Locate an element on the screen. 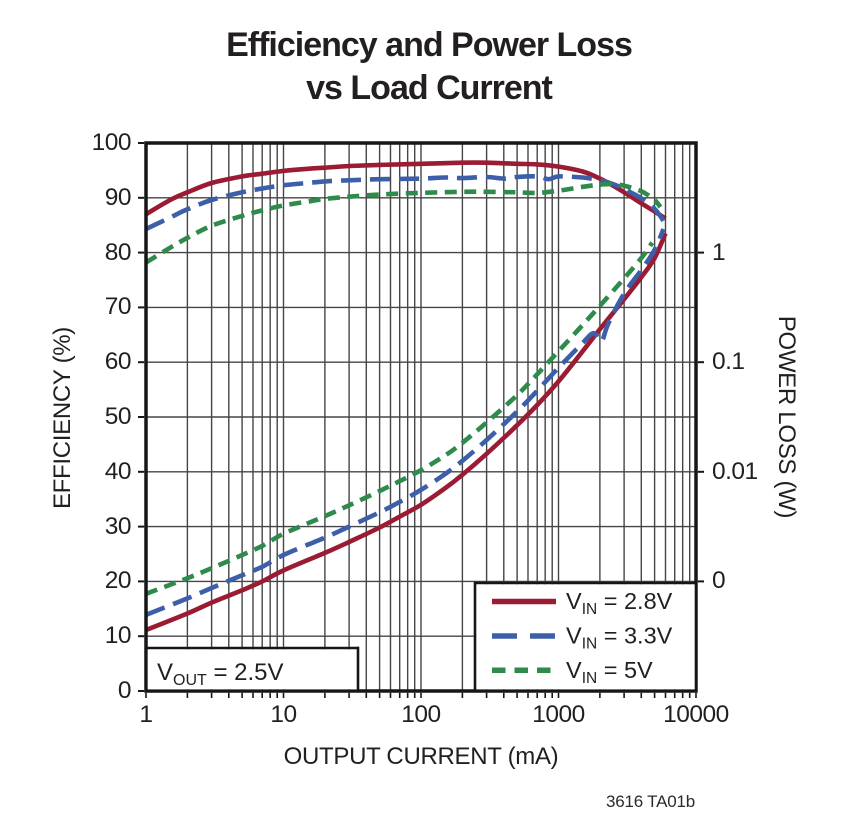  figure-id-watermark: 3616 TA01b is located at coordinates (650, 801).